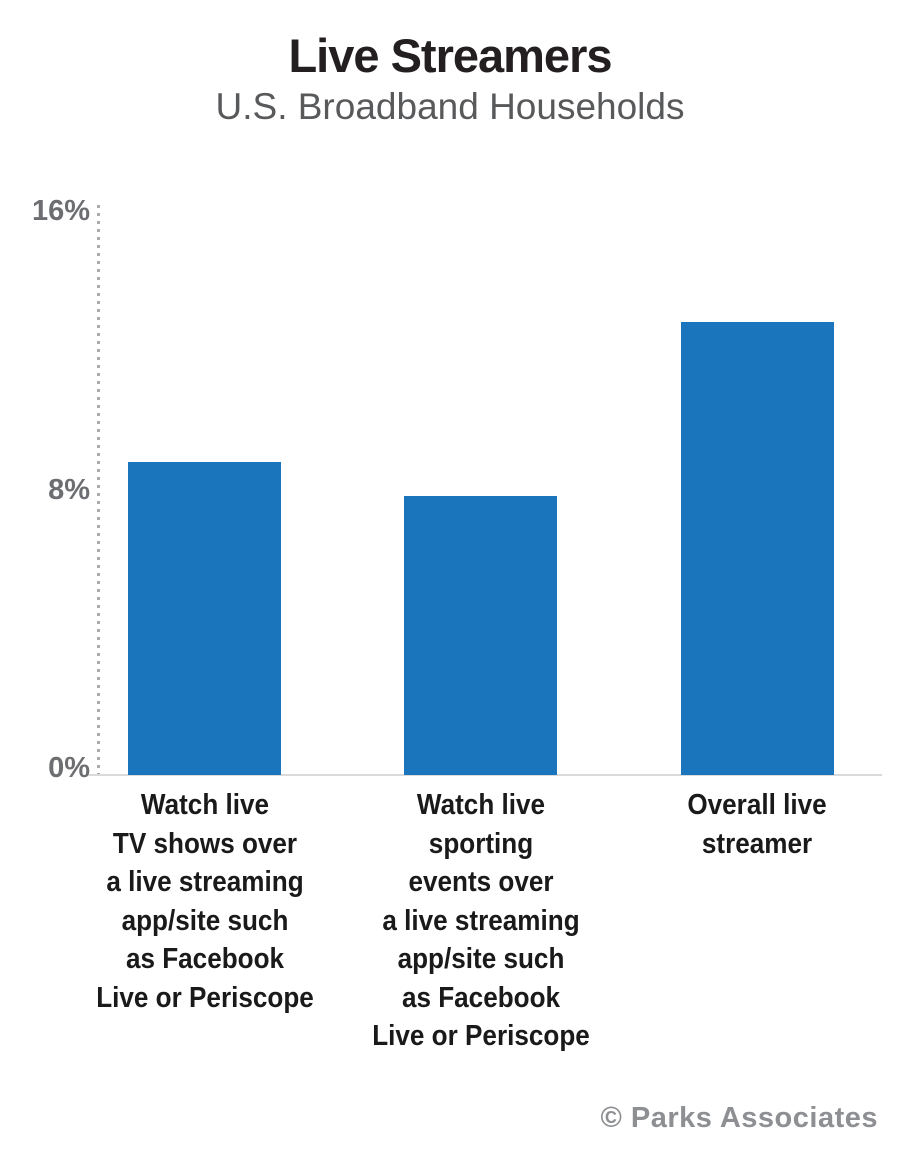 This screenshot has height=1156, width=900. What do you see at coordinates (60, 211) in the screenshot?
I see `y-tick-label-16: 16%` at bounding box center [60, 211].